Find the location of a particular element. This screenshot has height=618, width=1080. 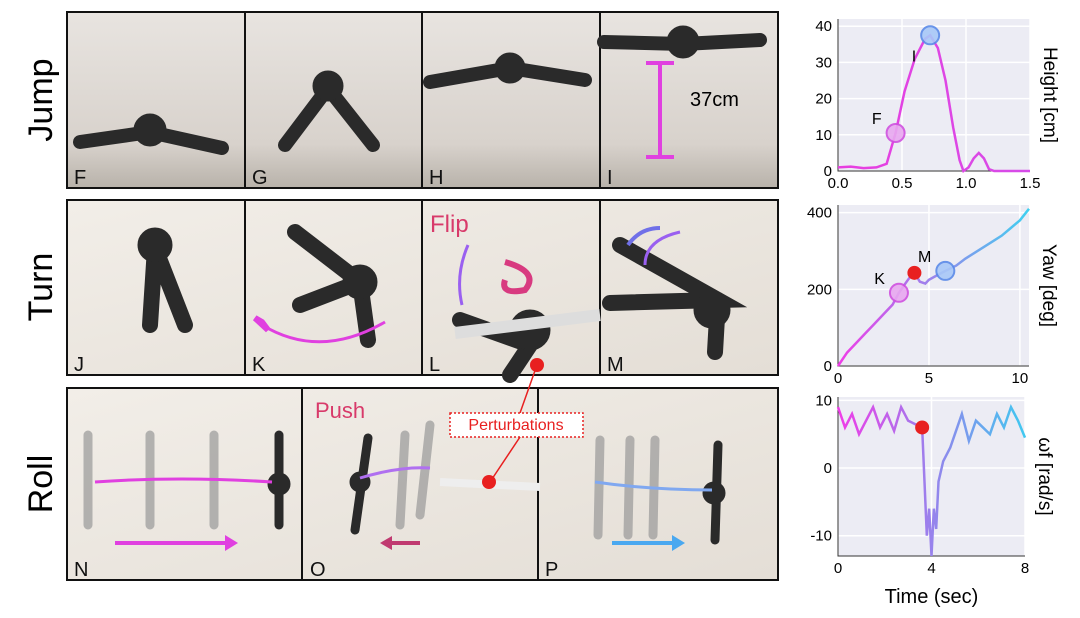

panel-letter: G is located at coordinates (260, 178).